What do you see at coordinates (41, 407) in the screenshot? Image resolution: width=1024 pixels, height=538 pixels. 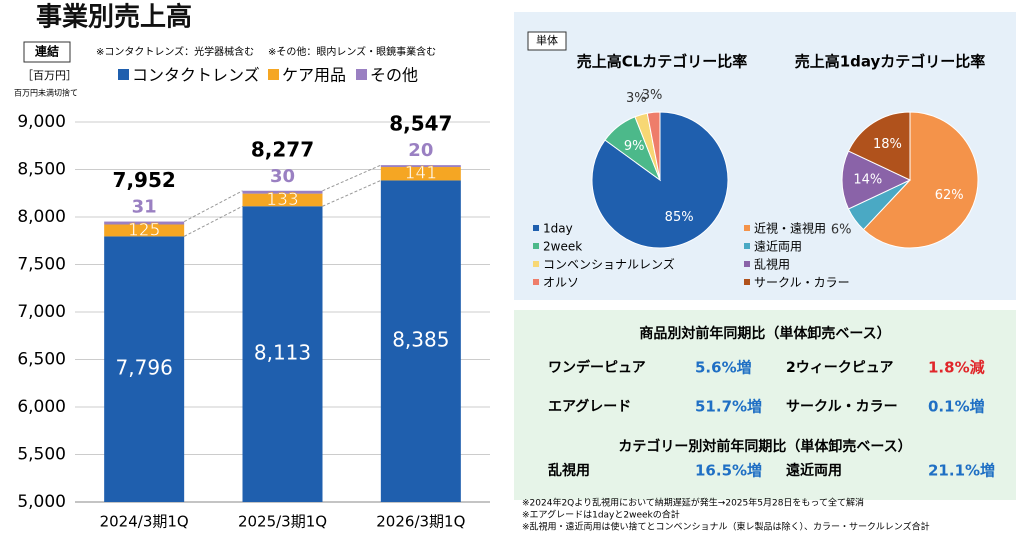 I see `y-tick-label: 6,000` at bounding box center [41, 407].